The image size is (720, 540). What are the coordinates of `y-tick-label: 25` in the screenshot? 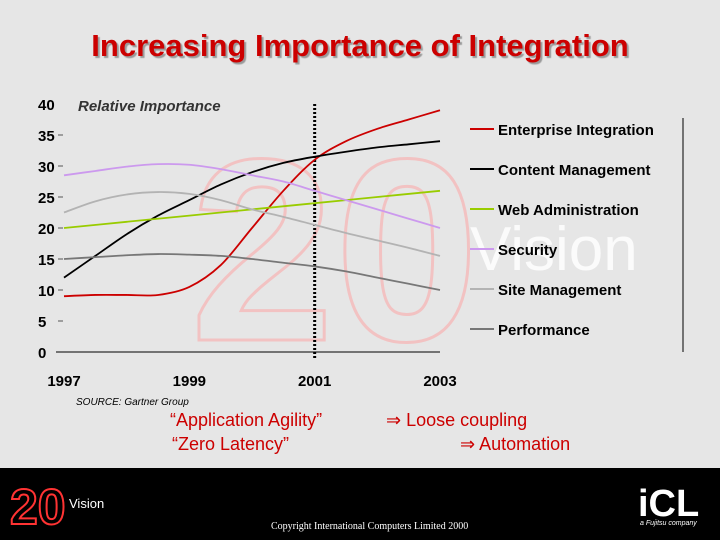 It's located at (46, 198).